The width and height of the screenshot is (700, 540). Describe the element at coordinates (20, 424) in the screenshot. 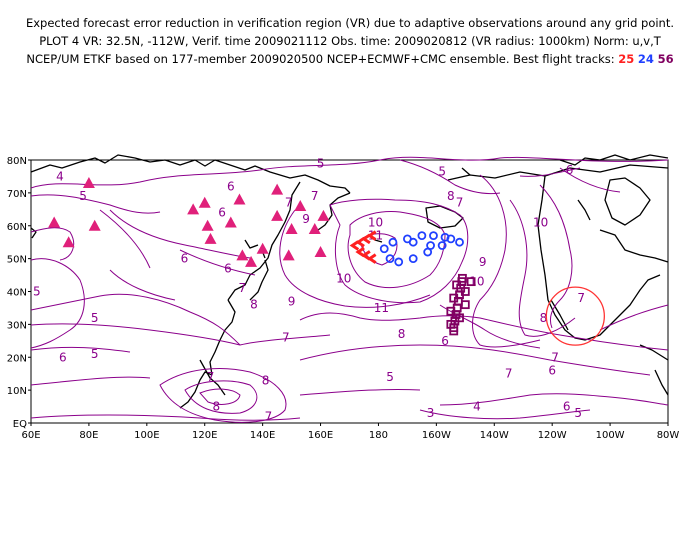

I see `lat-label: EQ` at that location.